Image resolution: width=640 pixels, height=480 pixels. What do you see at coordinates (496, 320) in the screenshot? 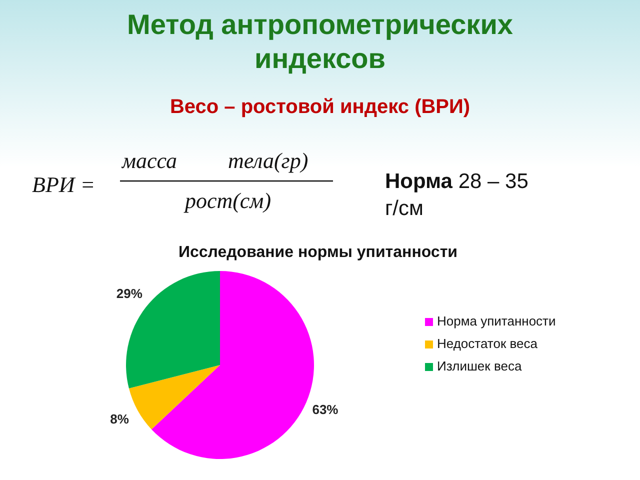
I see `legend-label: Норма упитанности` at bounding box center [496, 320].